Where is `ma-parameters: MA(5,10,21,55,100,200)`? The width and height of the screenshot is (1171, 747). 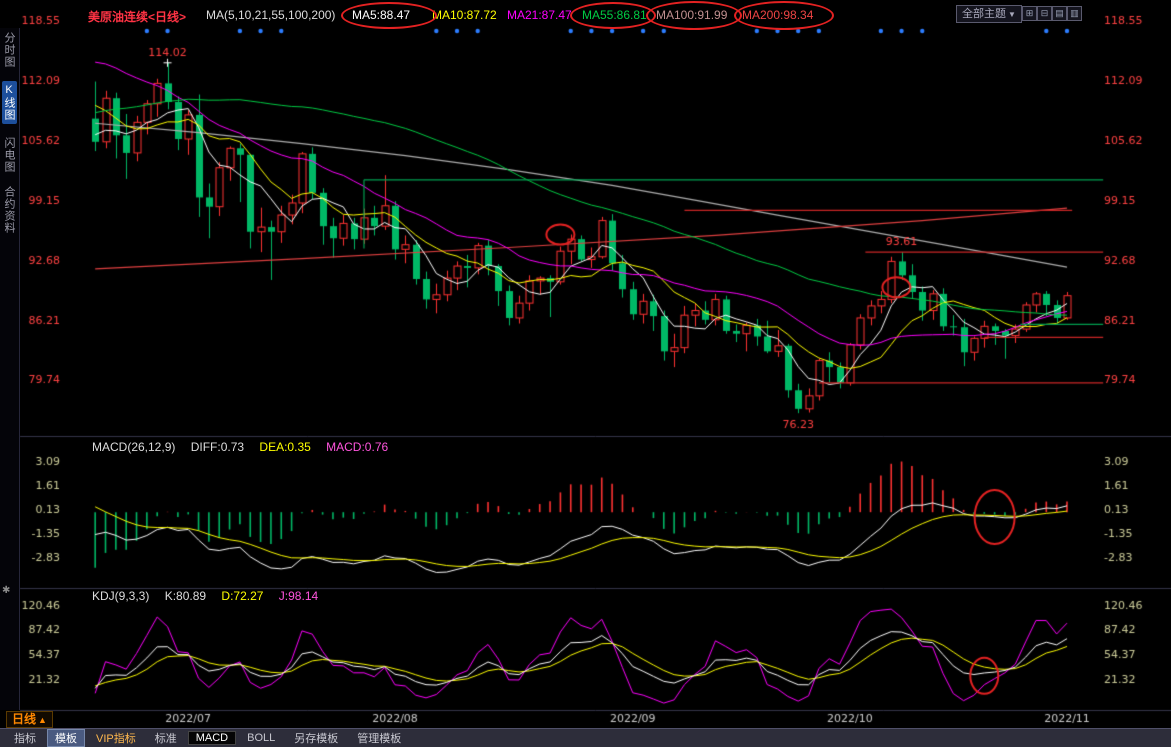
ma-parameters: MA(5,10,21,55,100,200) is located at coordinates (271, 15).